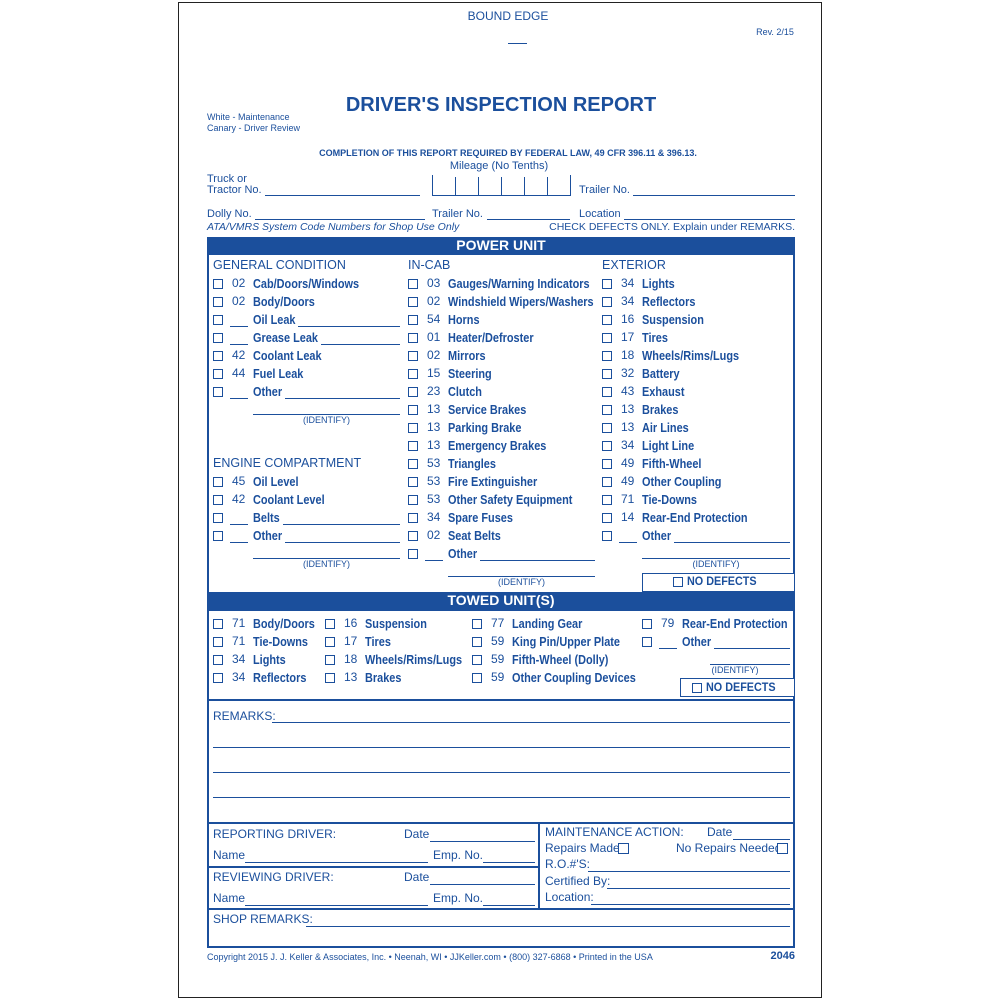 This screenshot has height=1000, width=1000. Describe the element at coordinates (274, 319) in the screenshot. I see `item-label: Oil Leak` at that location.